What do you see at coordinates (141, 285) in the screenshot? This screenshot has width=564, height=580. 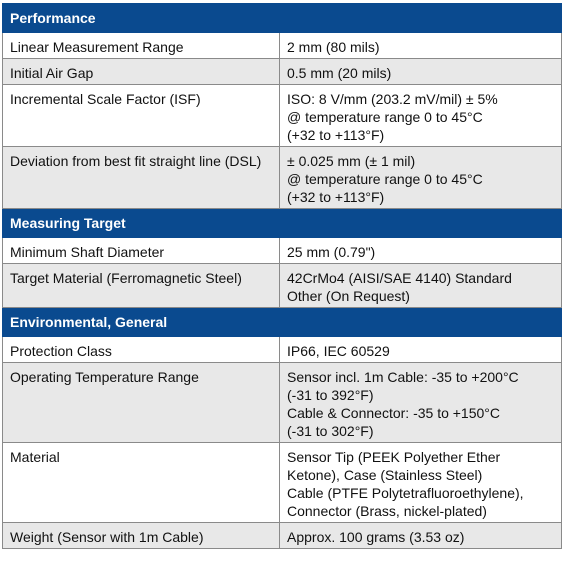 I see `spec-label: Target Material (Ferromagnetic Steel)` at bounding box center [141, 285].